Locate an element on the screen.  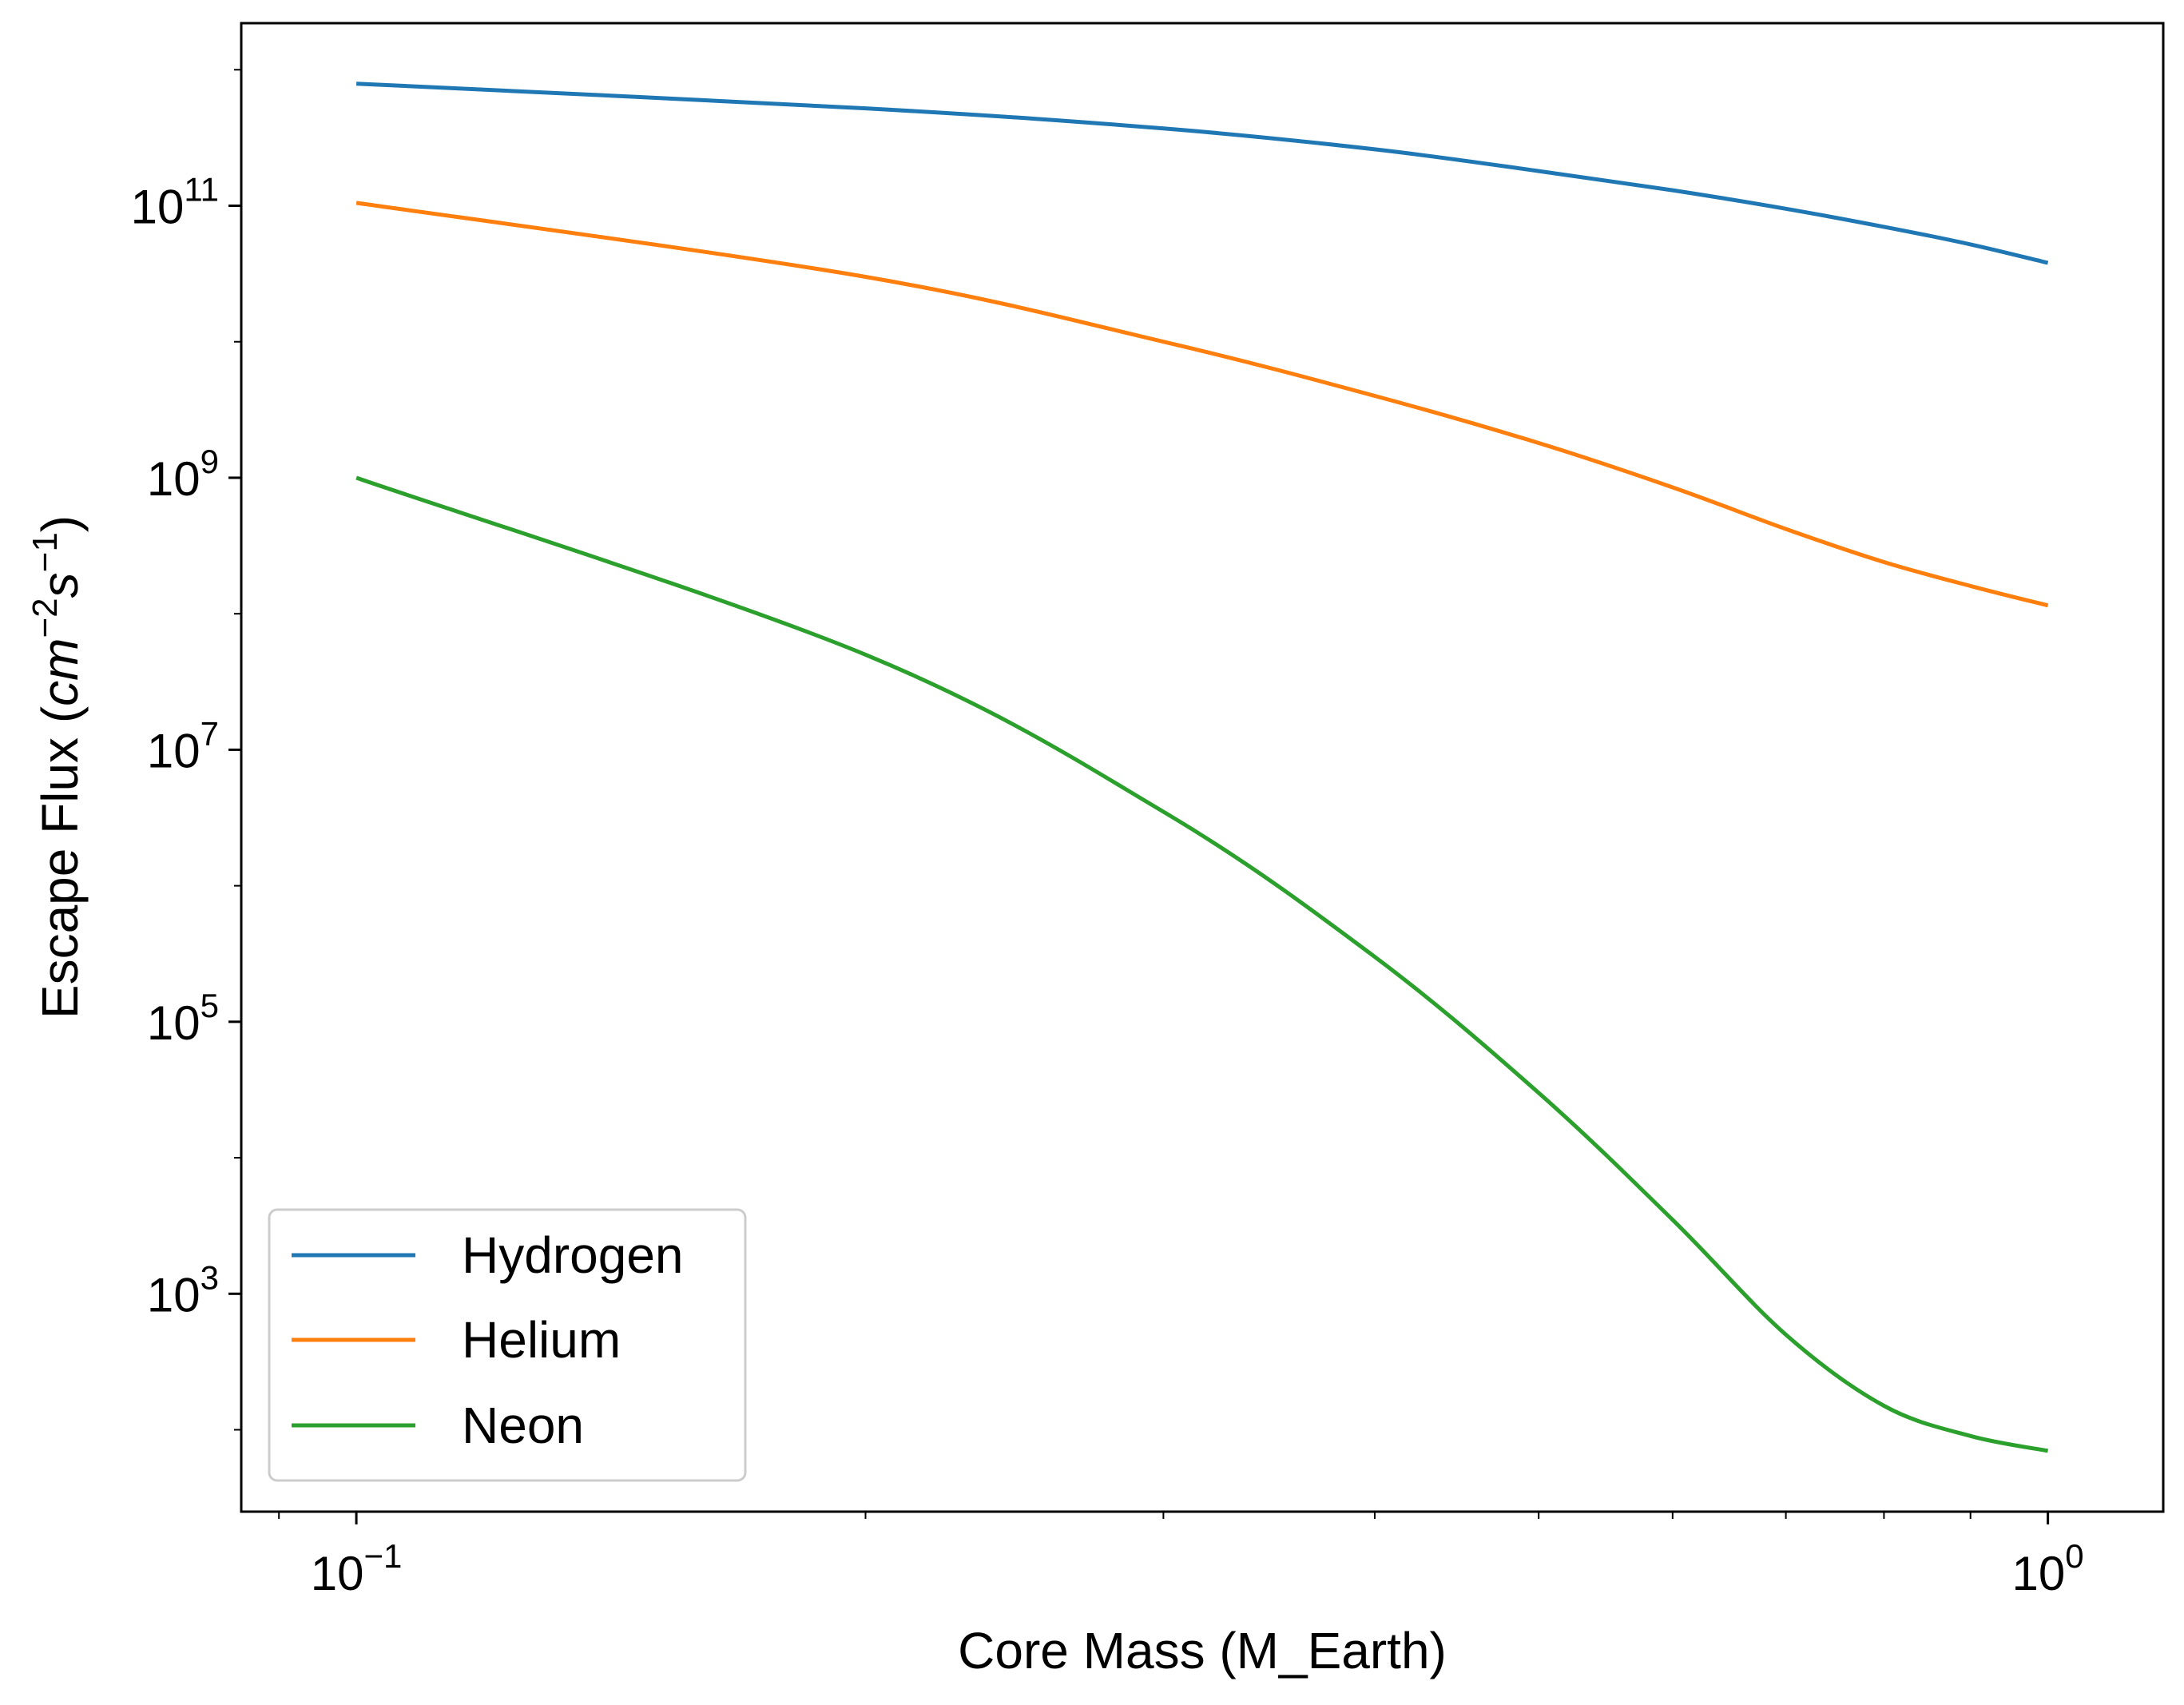
x-tick-label: 10⁻¹ is located at coordinates (357, 1569).